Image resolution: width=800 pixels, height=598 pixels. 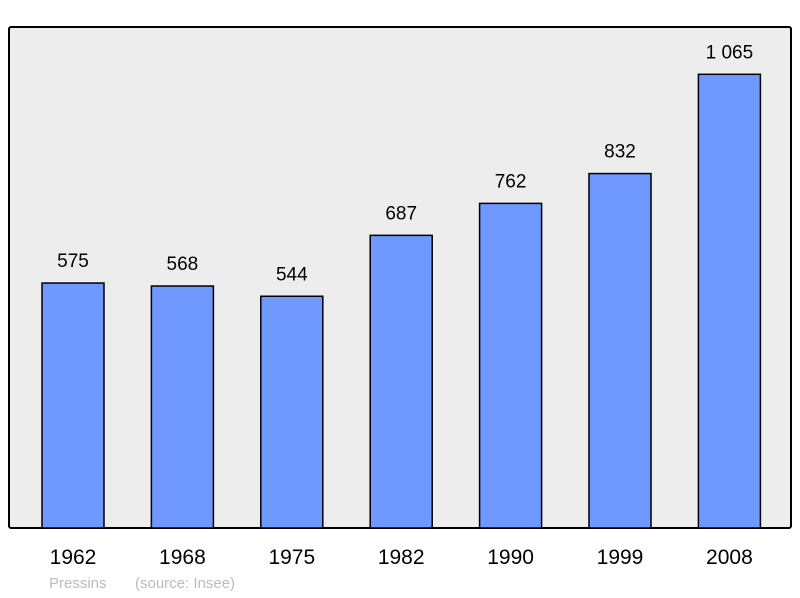 I want to click on bar-2008, so click(x=729, y=301).